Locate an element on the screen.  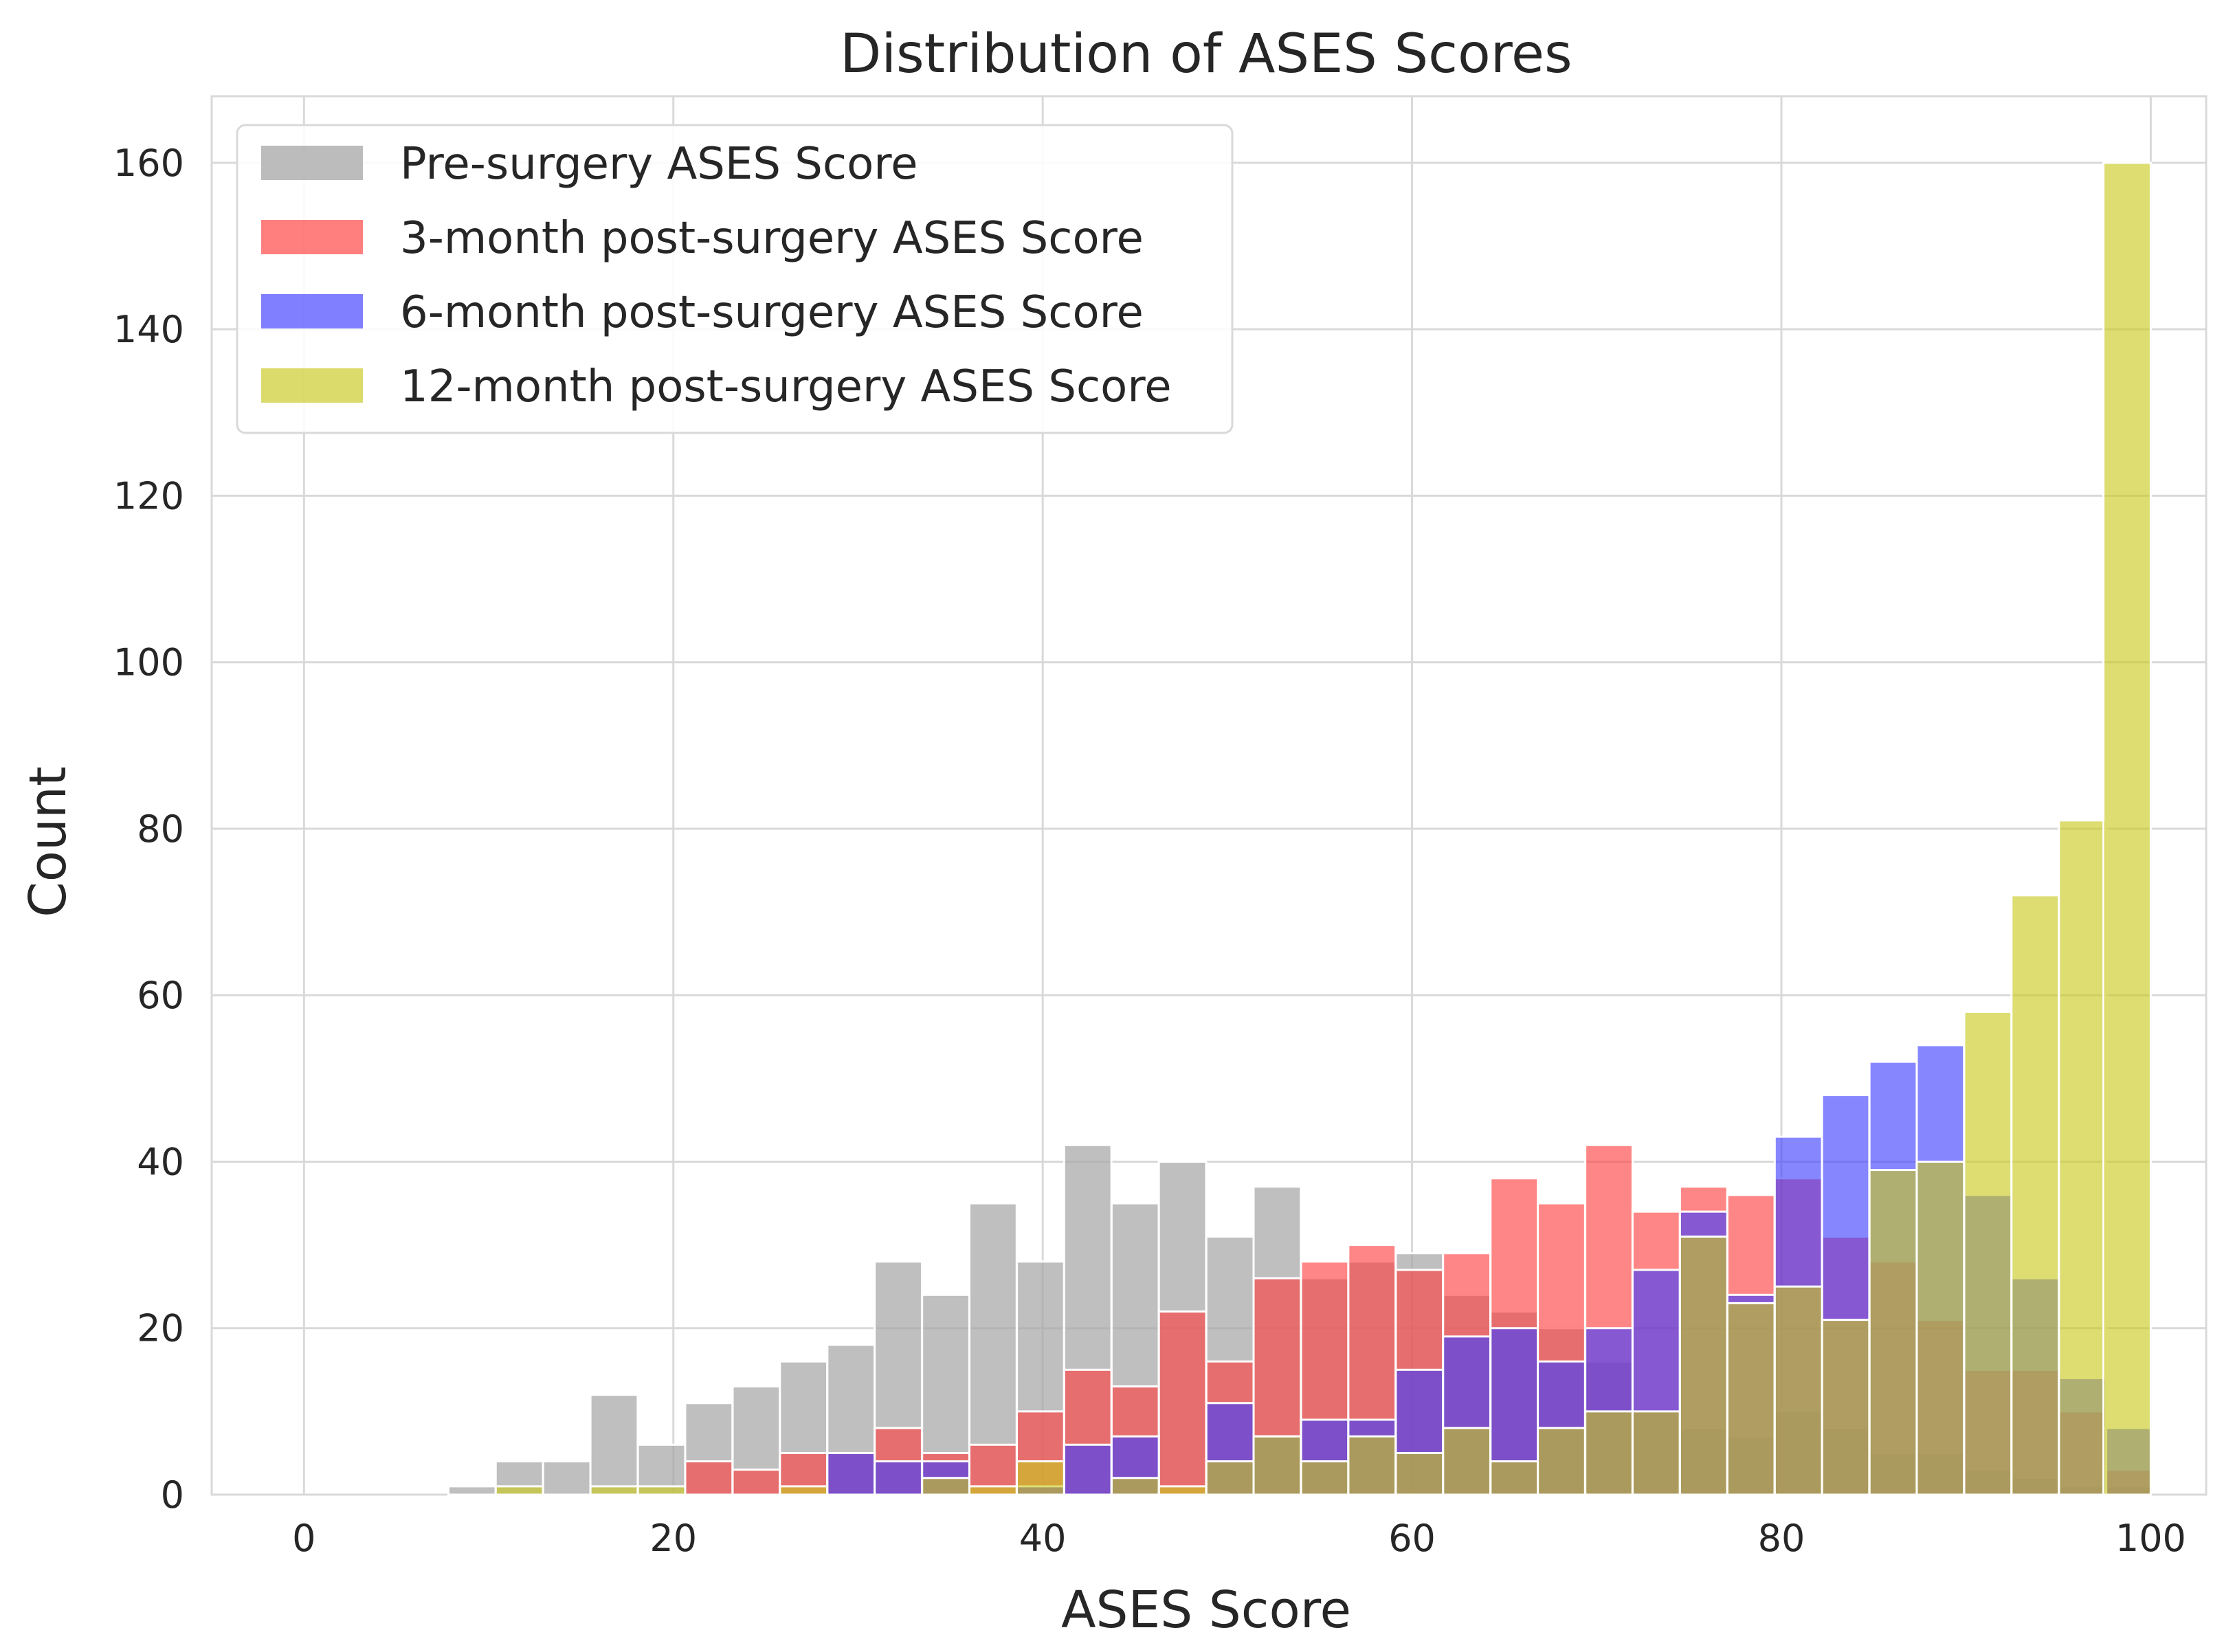
x-tick-label: 0 is located at coordinates (303, 1539).